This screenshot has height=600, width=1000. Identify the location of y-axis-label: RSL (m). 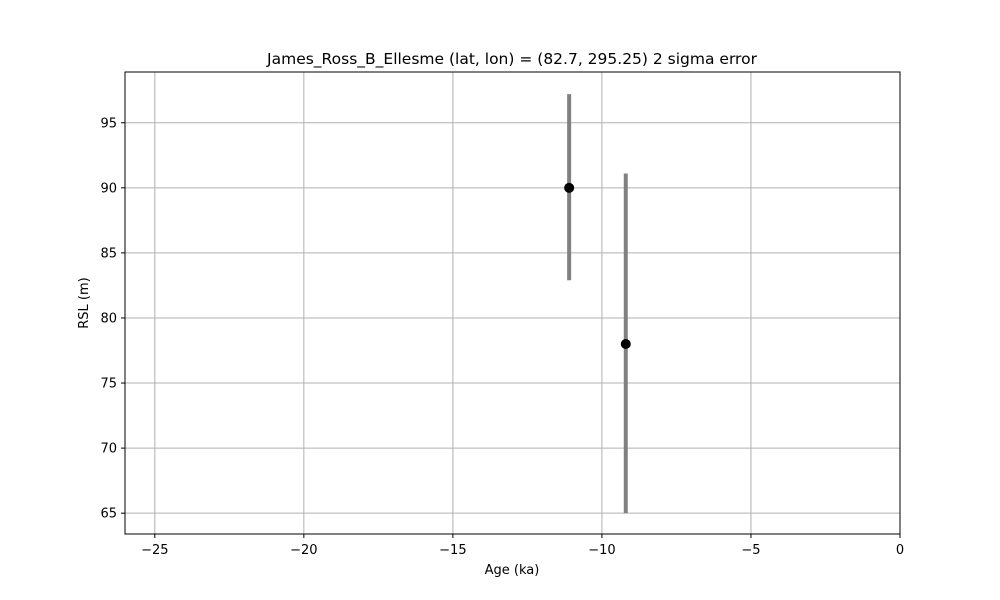
(84, 302).